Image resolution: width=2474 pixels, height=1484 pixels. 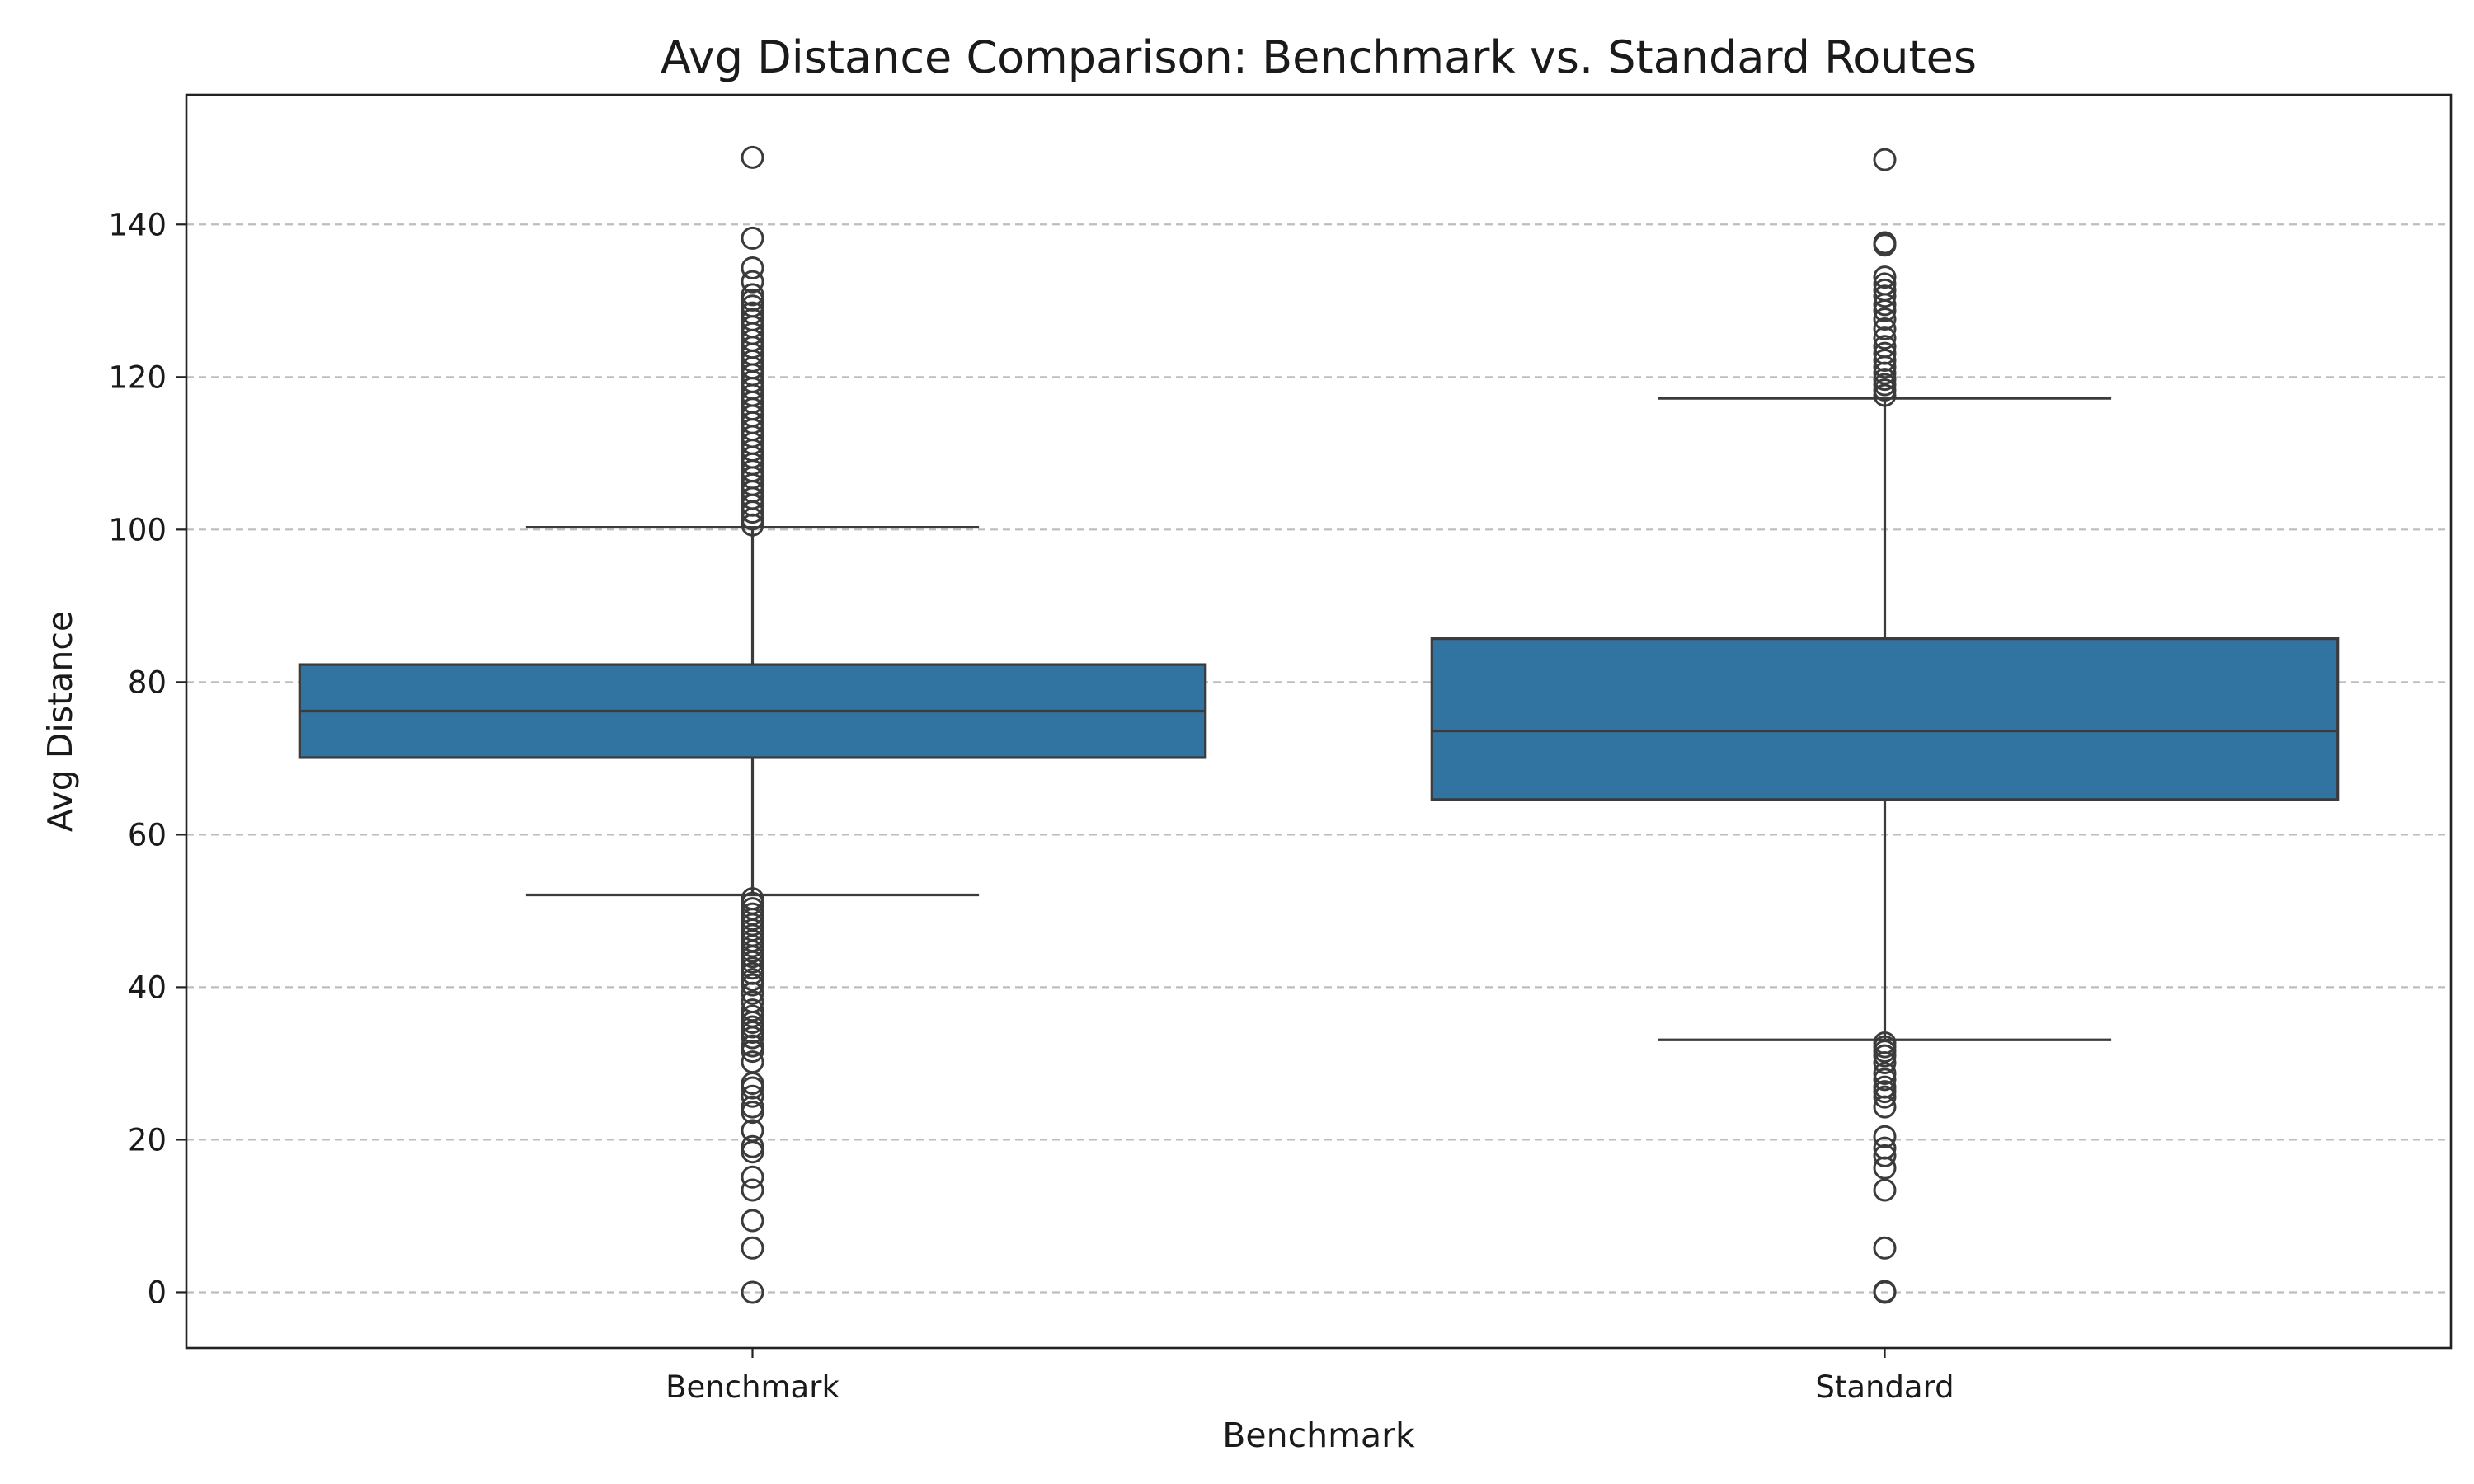 I want to click on y-tick-label-140: 140, so click(x=137, y=224).